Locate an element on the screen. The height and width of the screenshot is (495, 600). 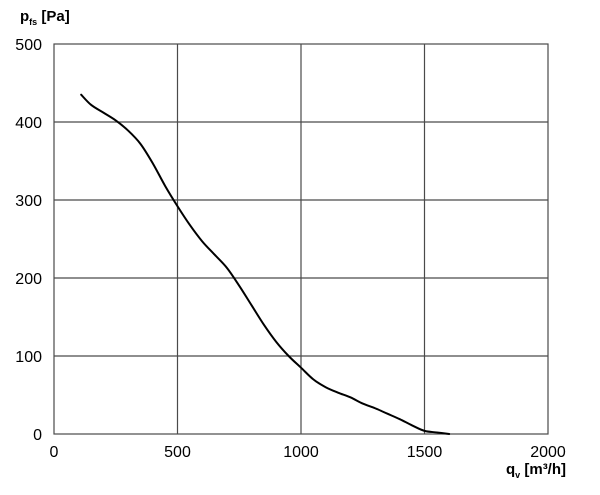
x-tick-label: 1000 is located at coordinates (301, 452).